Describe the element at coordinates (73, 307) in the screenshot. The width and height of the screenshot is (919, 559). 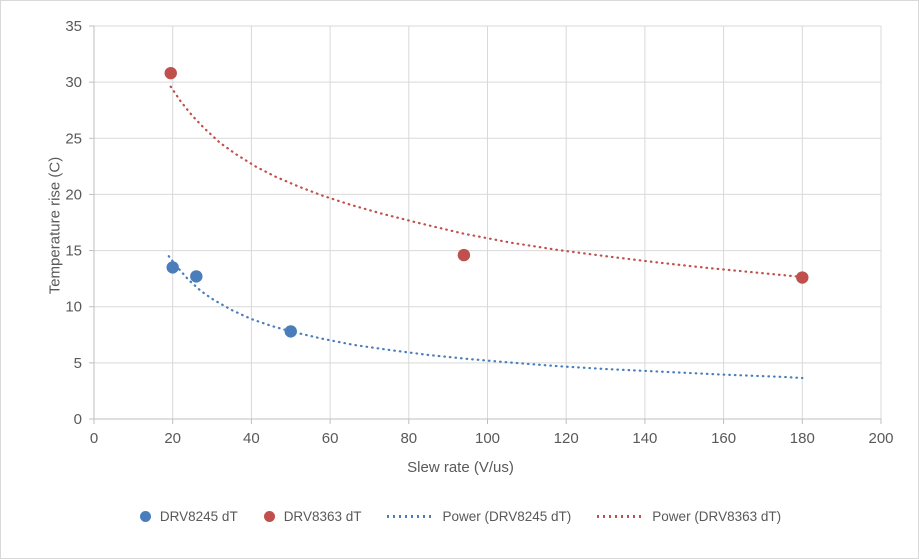
I see `y-tick-label: 10` at that location.